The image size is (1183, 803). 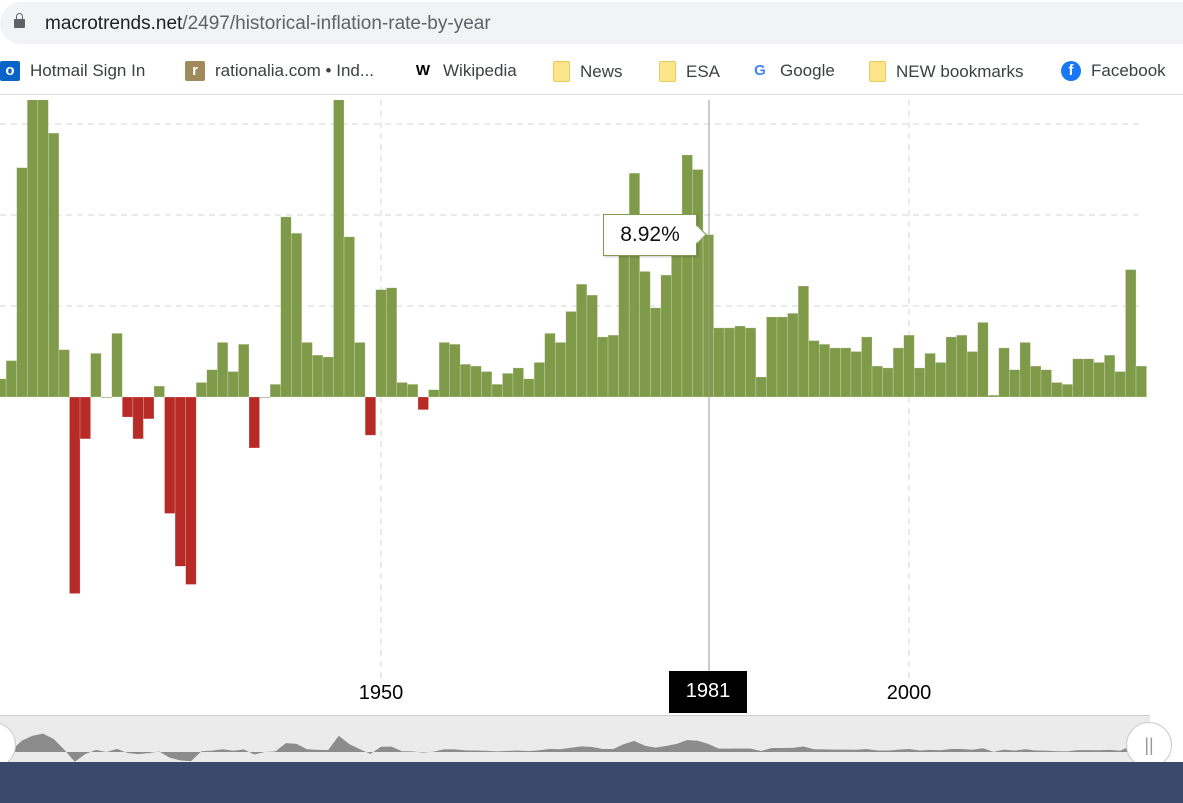 I want to click on bookmark-label: Google, so click(x=807, y=70).